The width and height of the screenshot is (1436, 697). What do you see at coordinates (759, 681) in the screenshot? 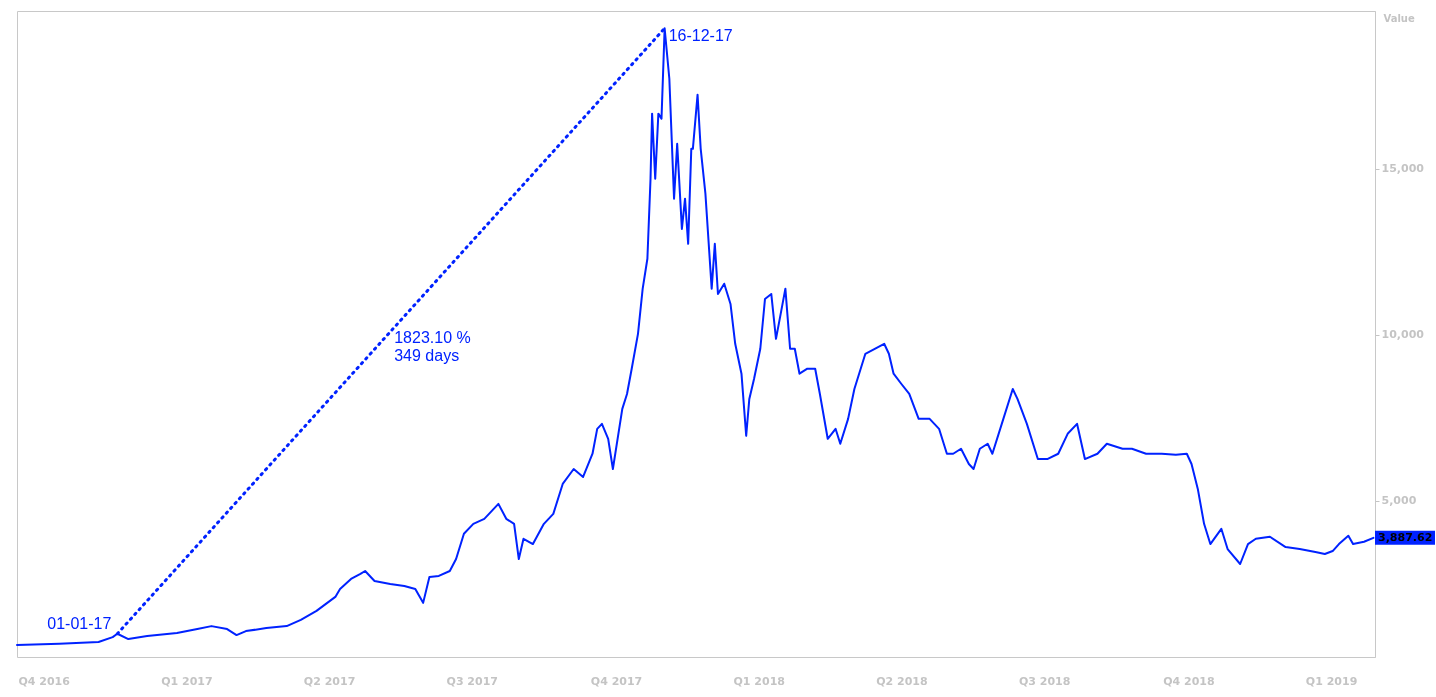
I see `x-tick-label: Q1 2018` at bounding box center [759, 681].